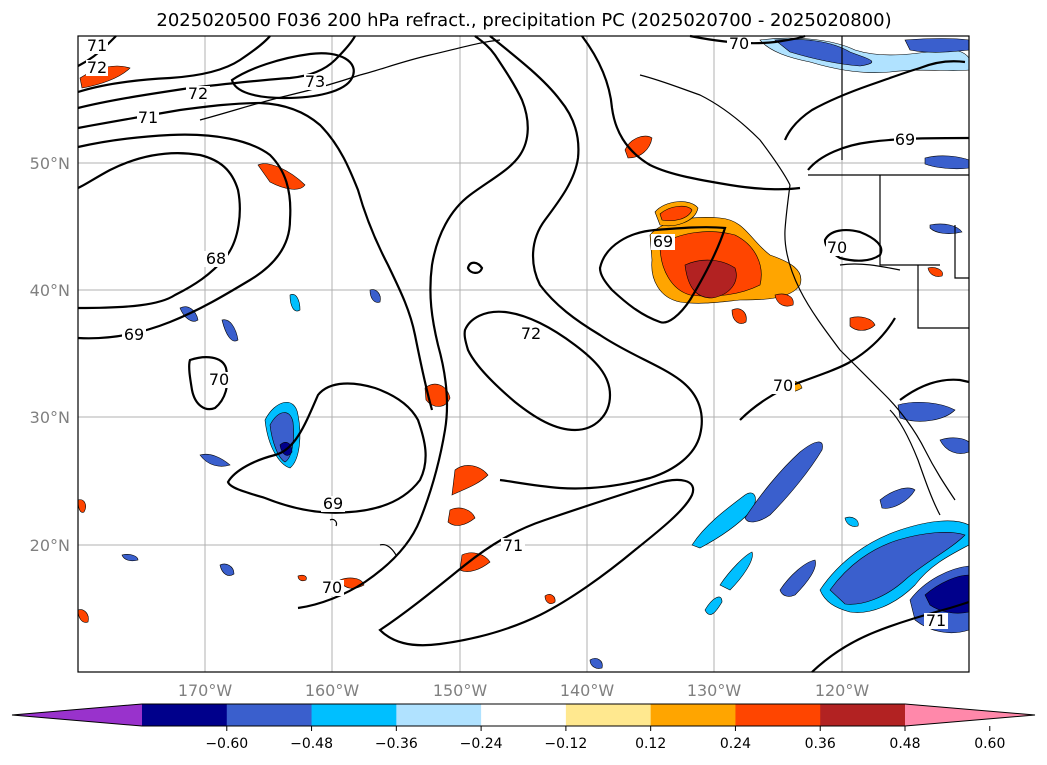 Image resolution: width=1047 pixels, height=765 pixels. Describe the element at coordinates (989, 744) in the screenshot. I see `colorbar-tick-label: 0.60` at that location.